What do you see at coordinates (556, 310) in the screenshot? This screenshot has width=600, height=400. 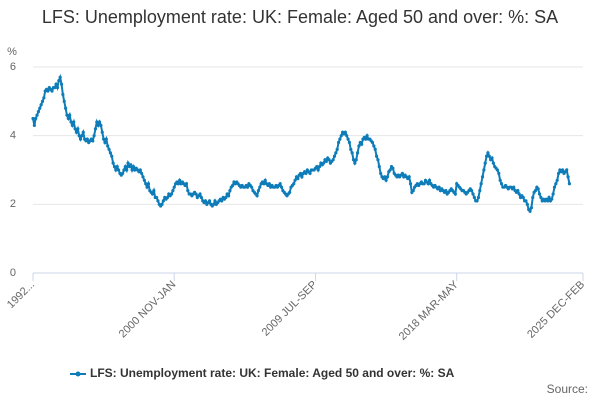 I see `x-tick-label: 2025 DEC-FEB` at bounding box center [556, 310].